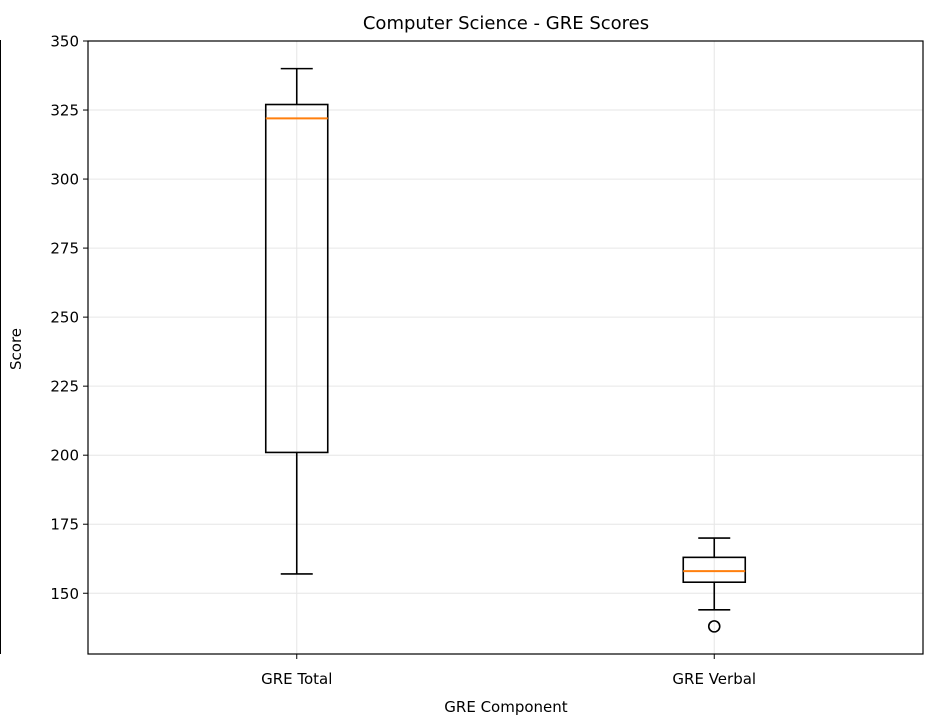 This screenshot has width=931, height=724. I want to click on y-tick-label: 325, so click(64, 111).